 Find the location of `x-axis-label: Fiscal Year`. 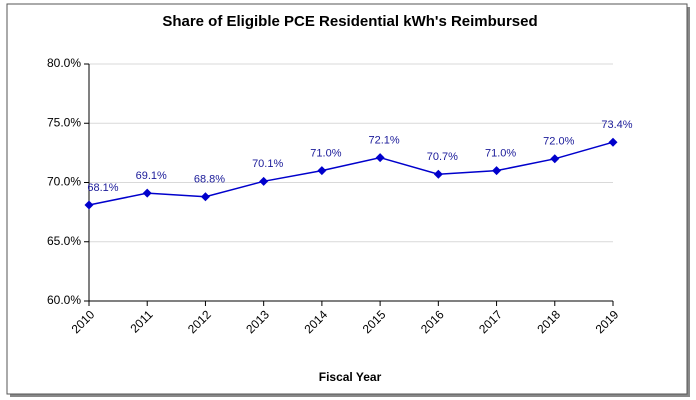

x-axis-label: Fiscal Year is located at coordinates (350, 377).